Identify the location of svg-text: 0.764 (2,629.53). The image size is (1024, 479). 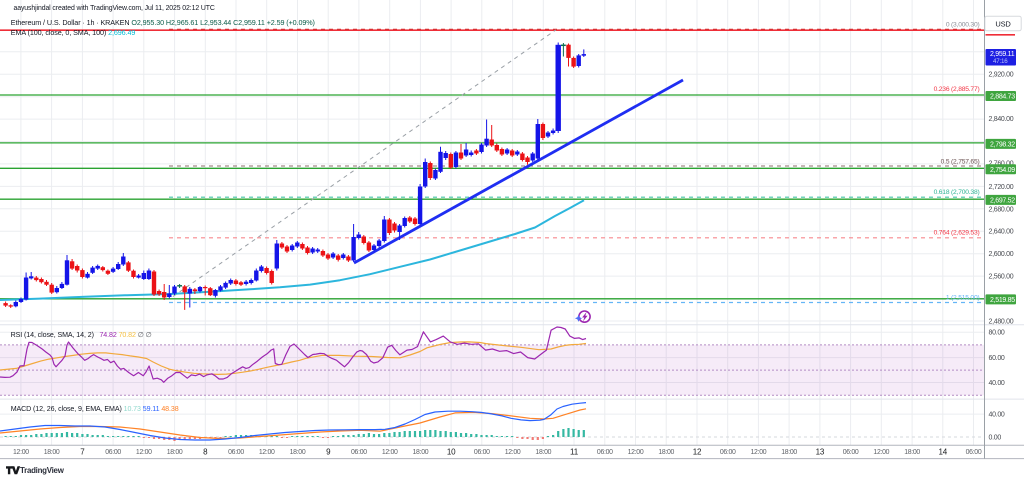
(957, 232).